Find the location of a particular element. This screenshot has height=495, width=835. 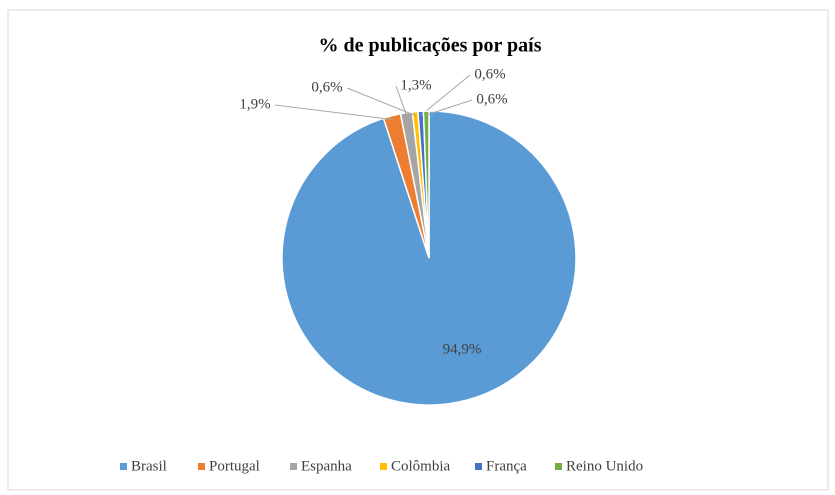

data-label: 94,9% is located at coordinates (462, 349).